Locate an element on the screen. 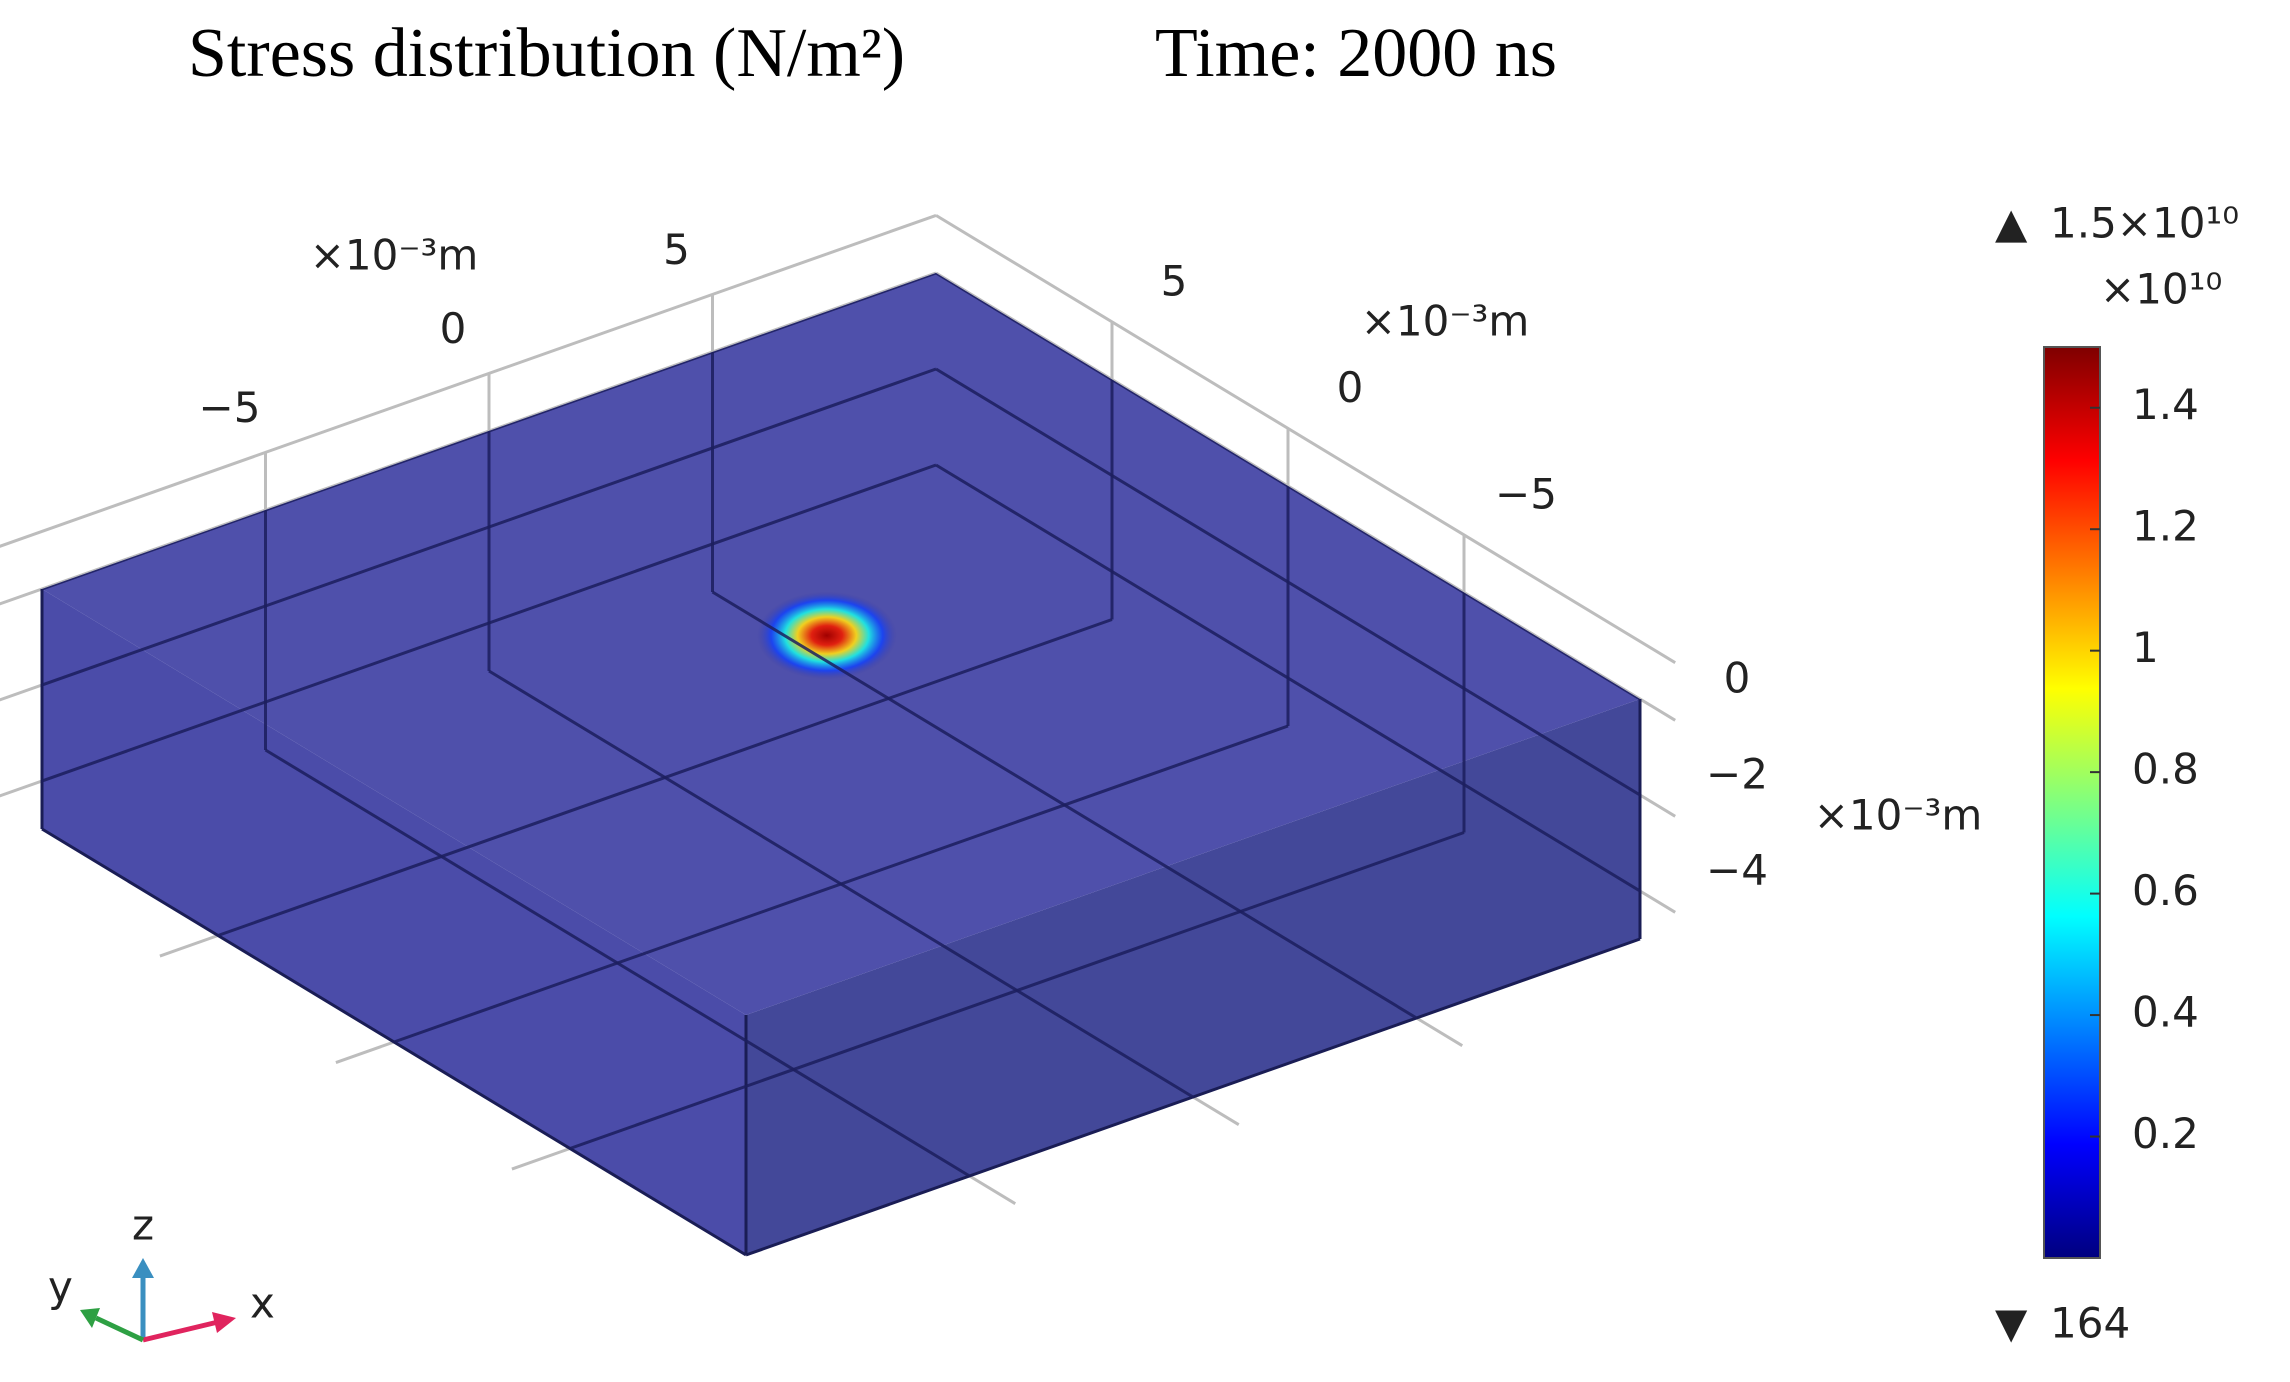 The height and width of the screenshot is (1382, 2290). colorbar-tick-label: 0.8 is located at coordinates (2165, 769).